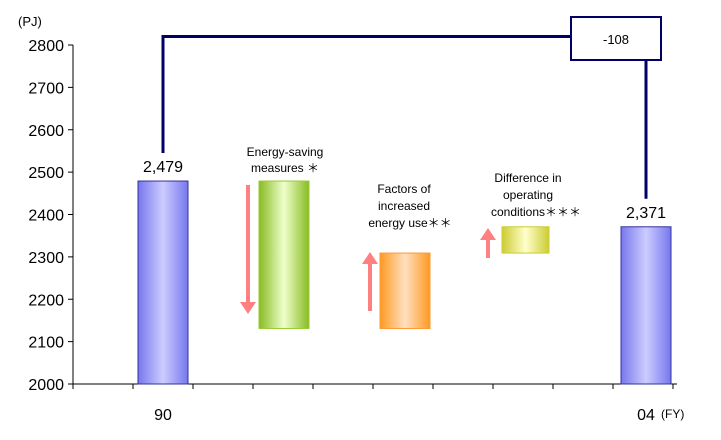  What do you see at coordinates (405, 290) in the screenshot?
I see `bar-factors` at bounding box center [405, 290].